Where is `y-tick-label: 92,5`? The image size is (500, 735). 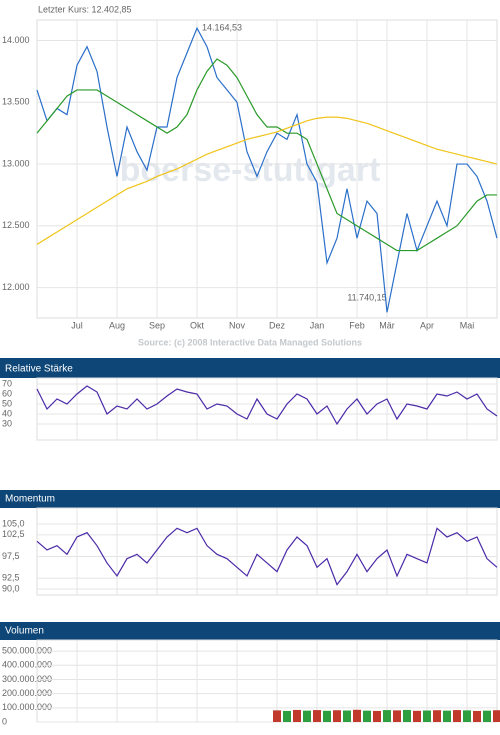
y-tick-label: 92,5 is located at coordinates (11, 577).